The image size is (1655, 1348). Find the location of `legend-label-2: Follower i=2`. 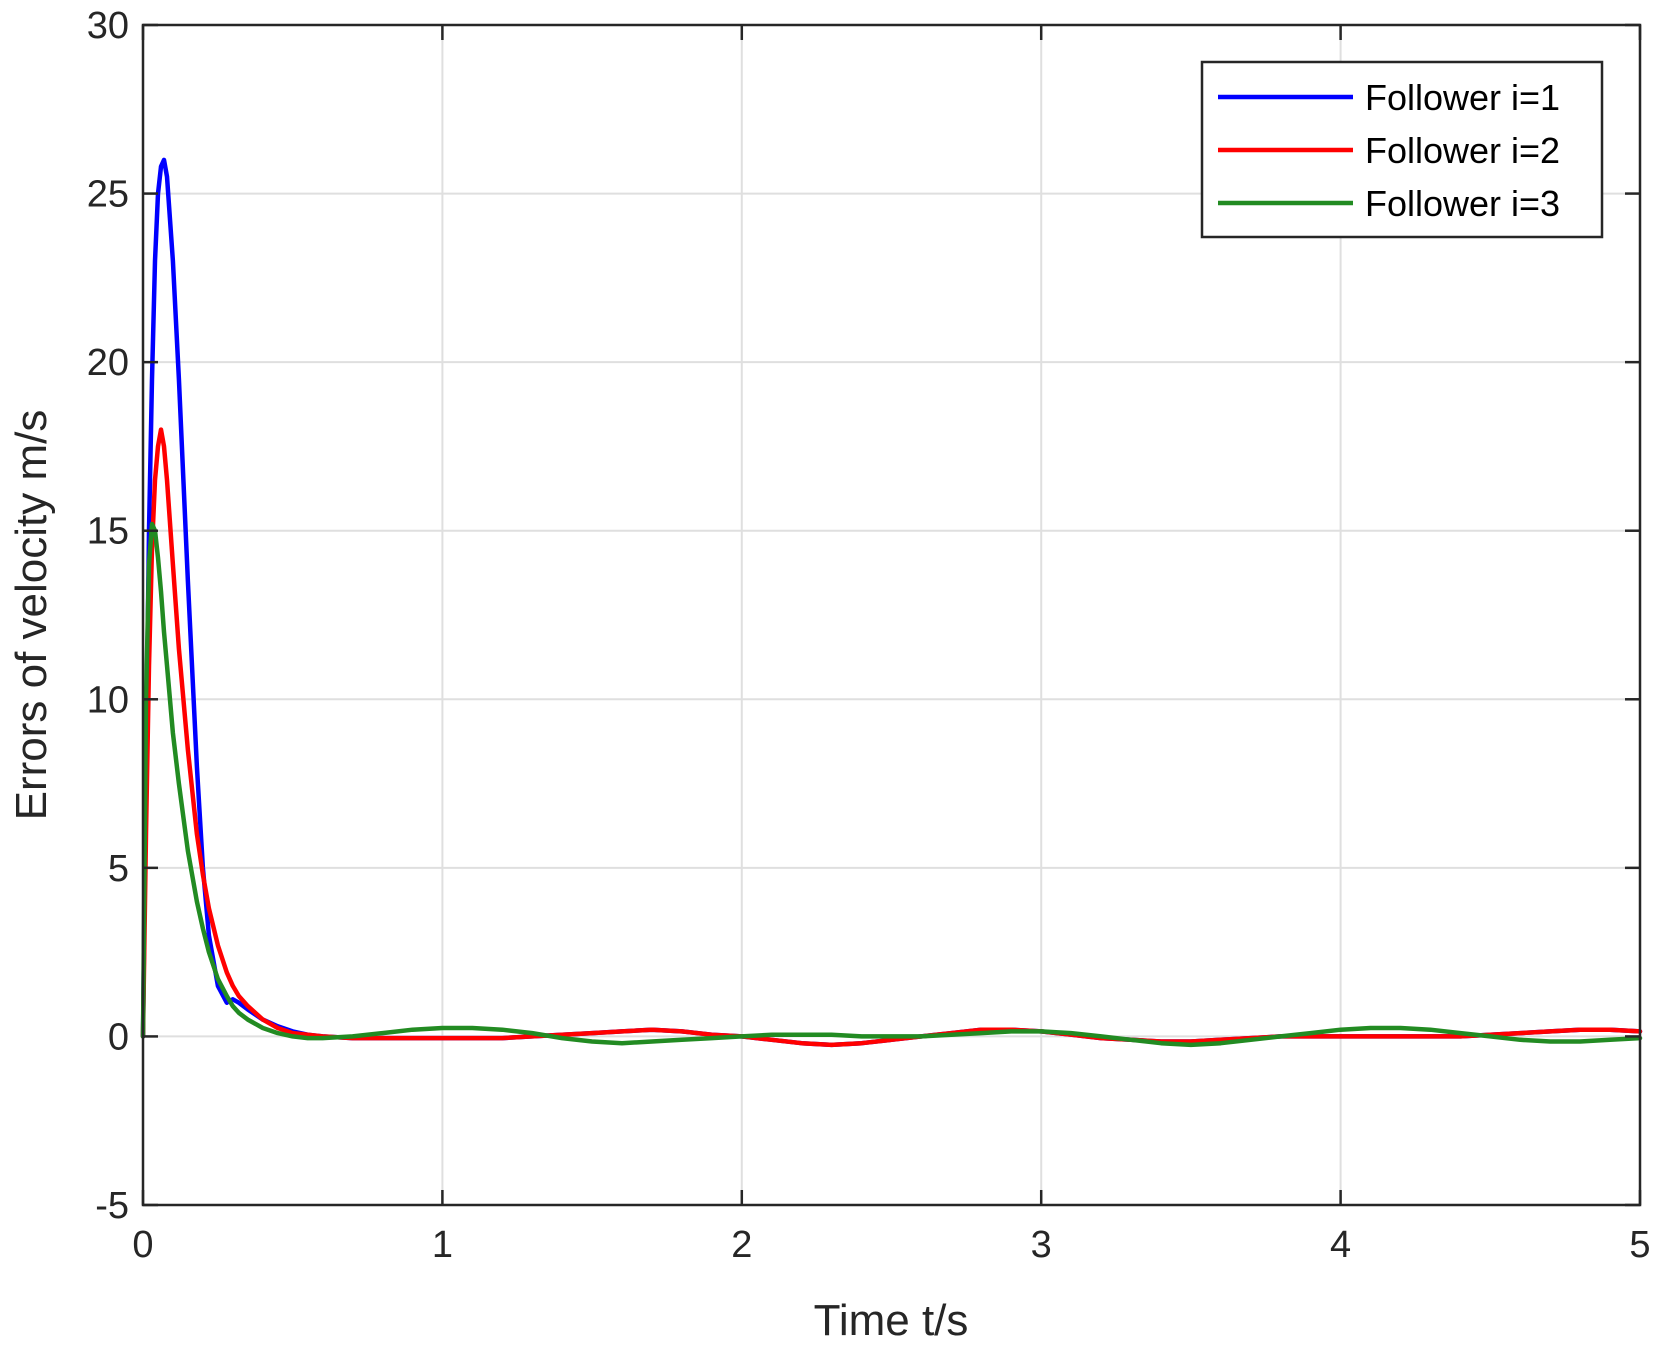

legend-label-2: Follower i=2 is located at coordinates (1462, 150).